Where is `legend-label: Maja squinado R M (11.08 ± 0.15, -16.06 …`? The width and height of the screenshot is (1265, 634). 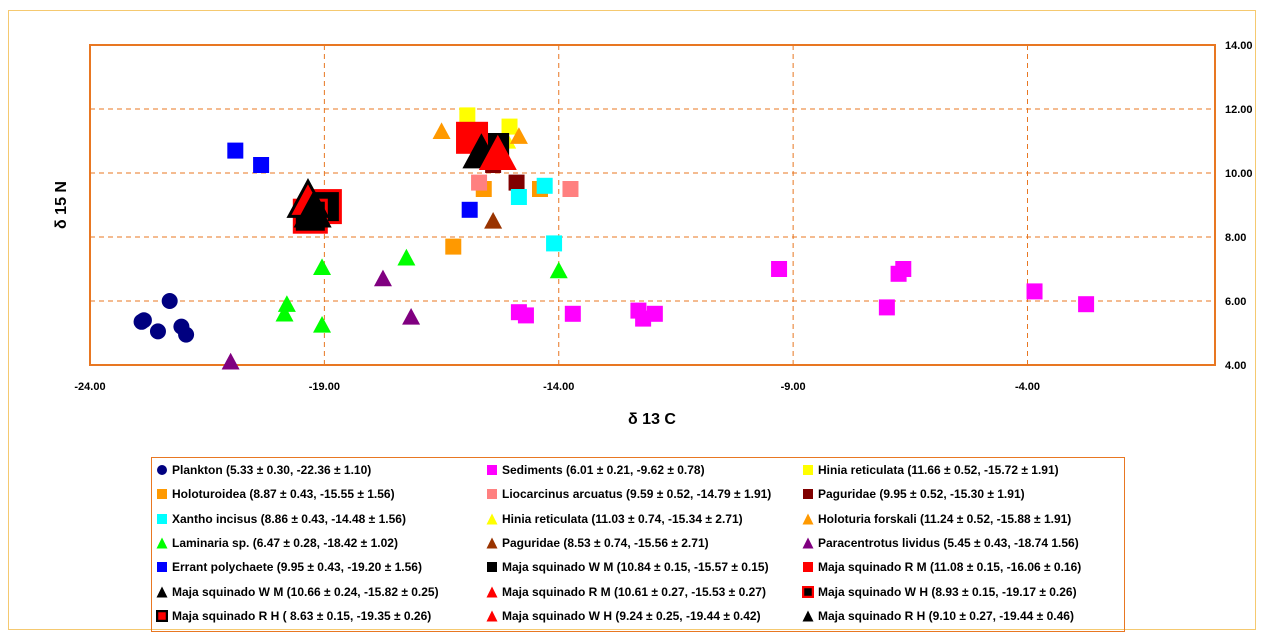 legend-label: Maja squinado R M (11.08 ± 0.15, -16.06 … is located at coordinates (950, 567).